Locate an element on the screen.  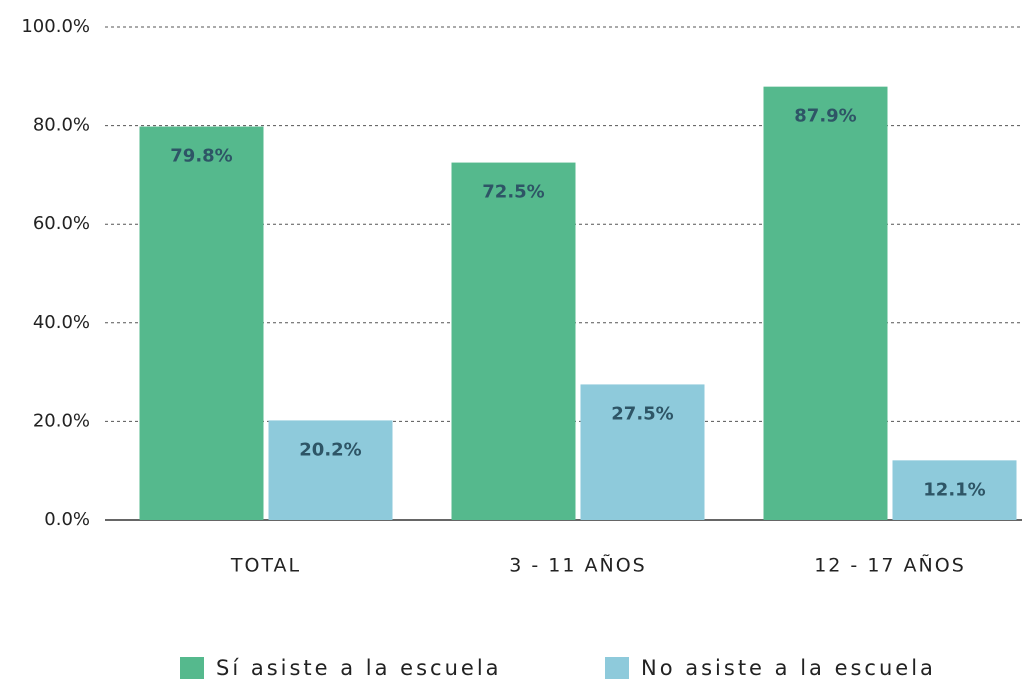
y-tick-label: 40.0% is located at coordinates (61, 322).